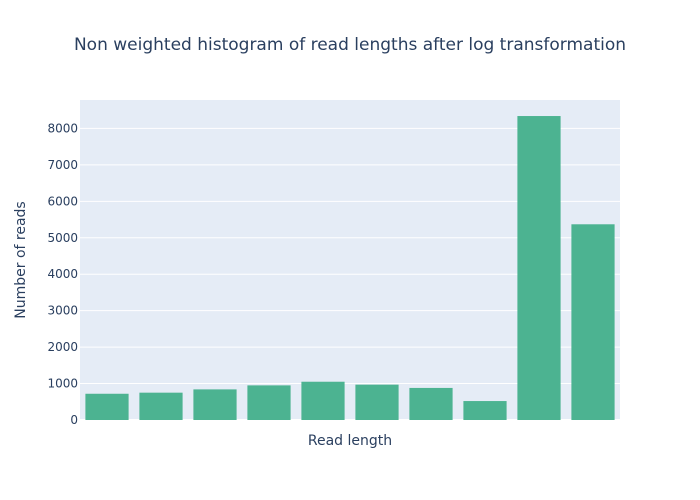  Describe the element at coordinates (74, 420) in the screenshot. I see `y-tick-label: 0` at that location.